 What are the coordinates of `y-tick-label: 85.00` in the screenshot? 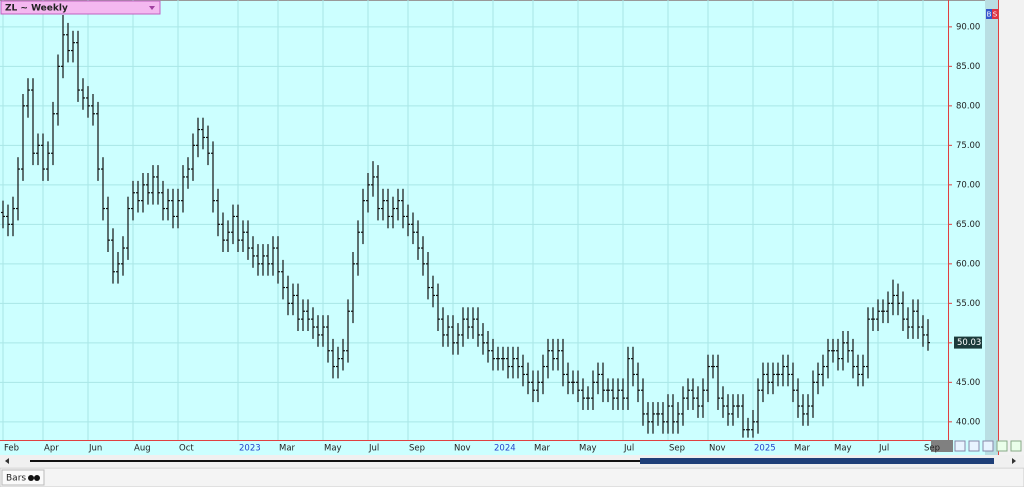 It's located at (968, 67).